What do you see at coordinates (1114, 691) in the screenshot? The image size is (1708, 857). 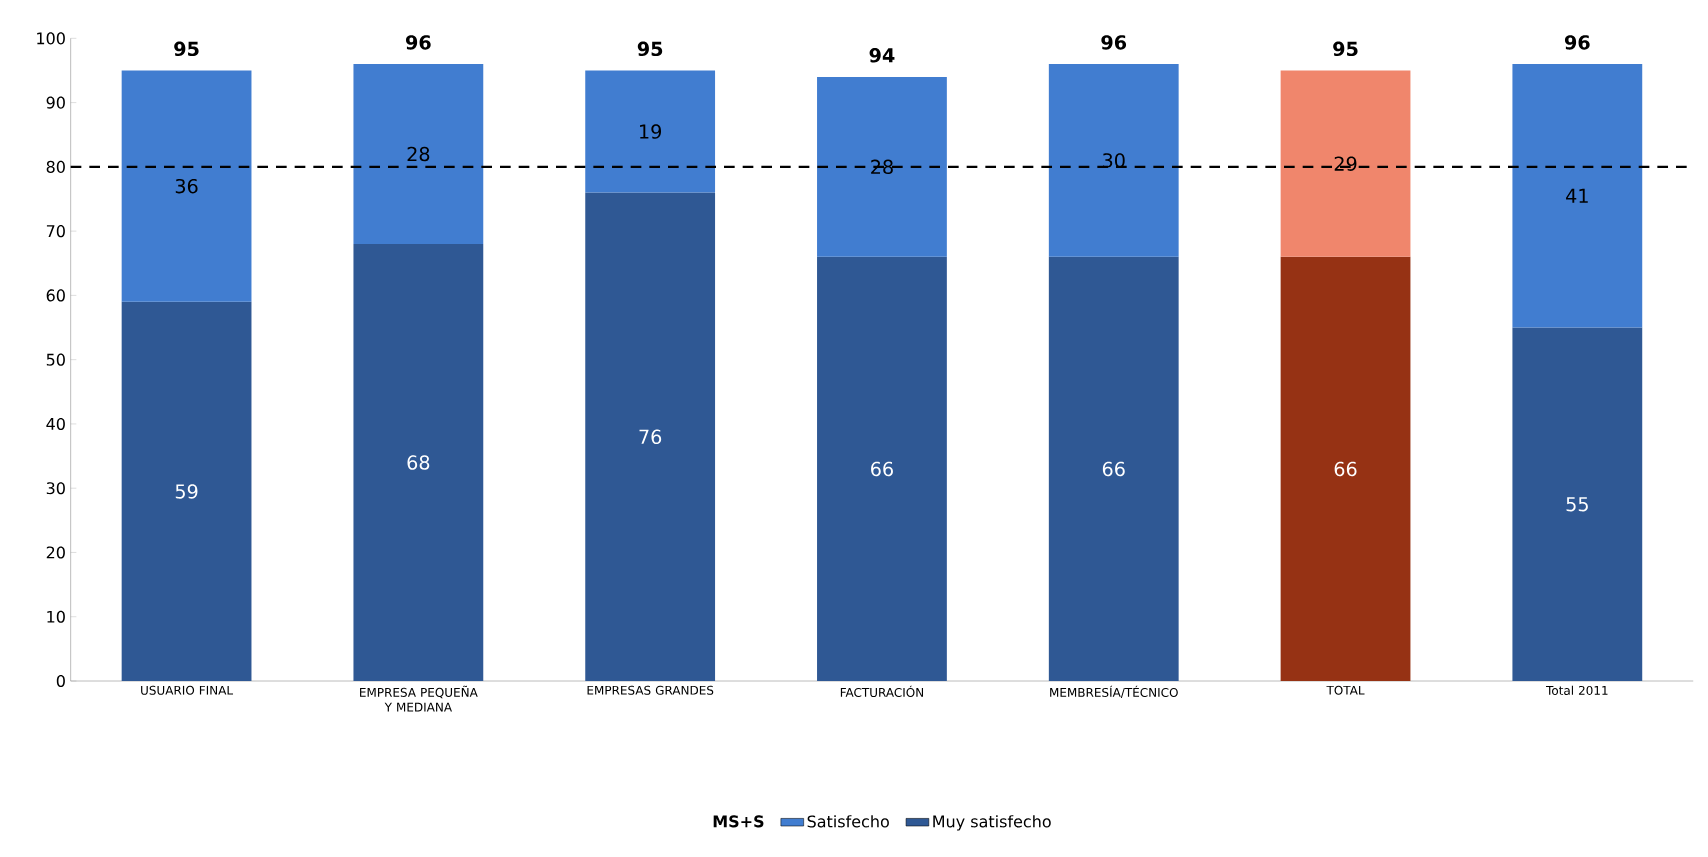 I see `x-tick-label: MEMBRESÍA/TÉCNICO` at bounding box center [1114, 691].